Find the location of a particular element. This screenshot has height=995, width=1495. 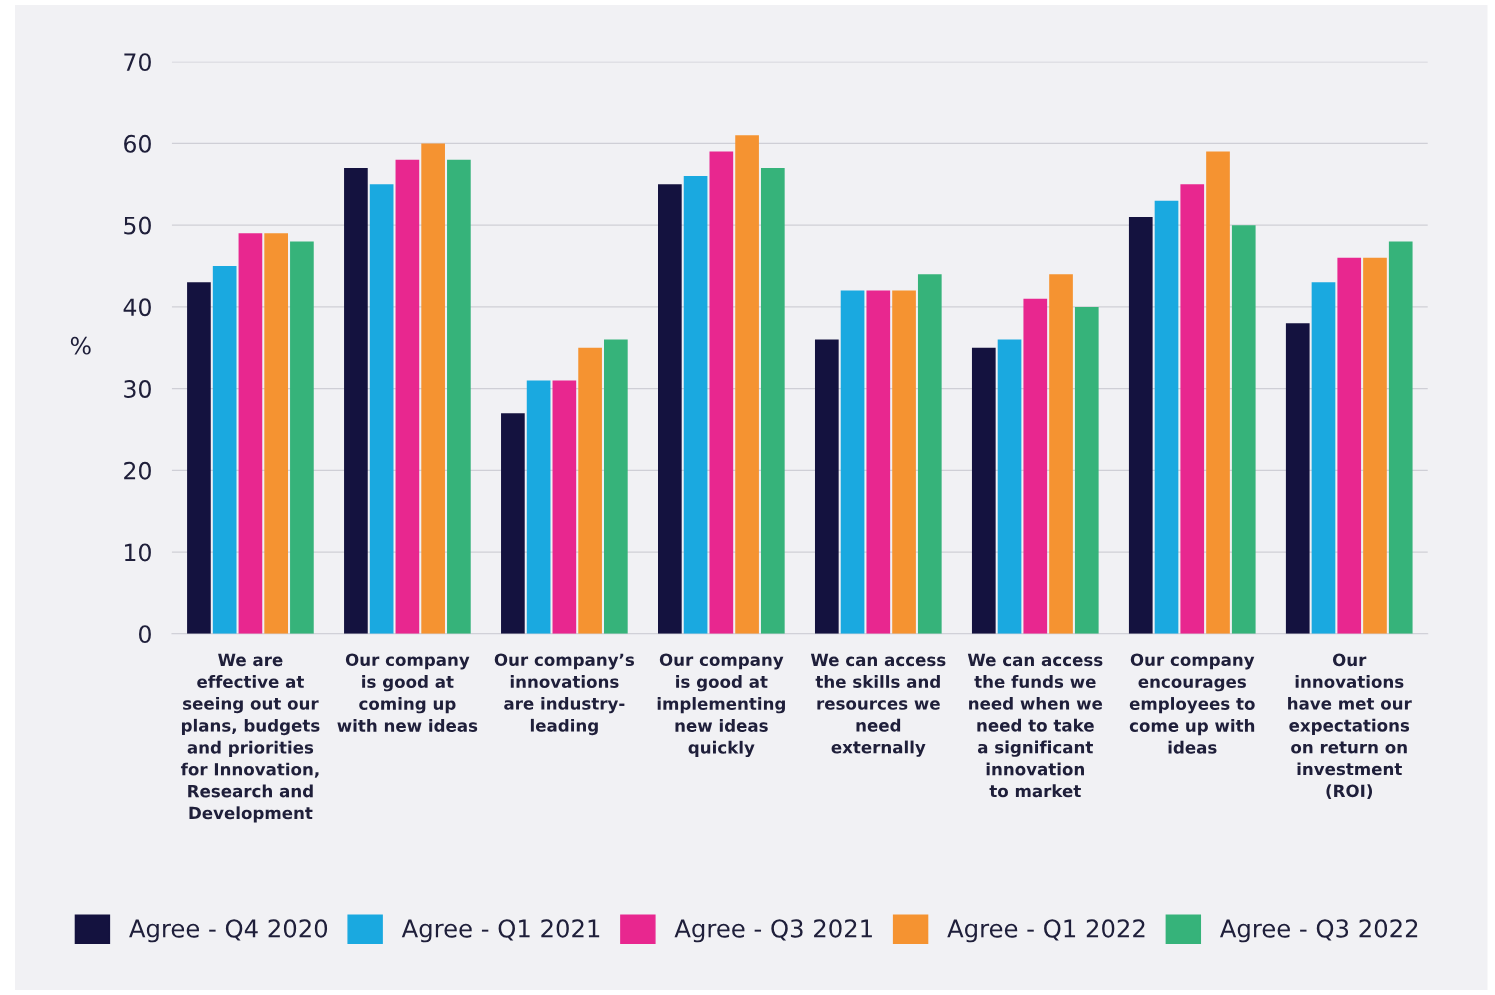

y-tick-label: 70 is located at coordinates (137, 62).